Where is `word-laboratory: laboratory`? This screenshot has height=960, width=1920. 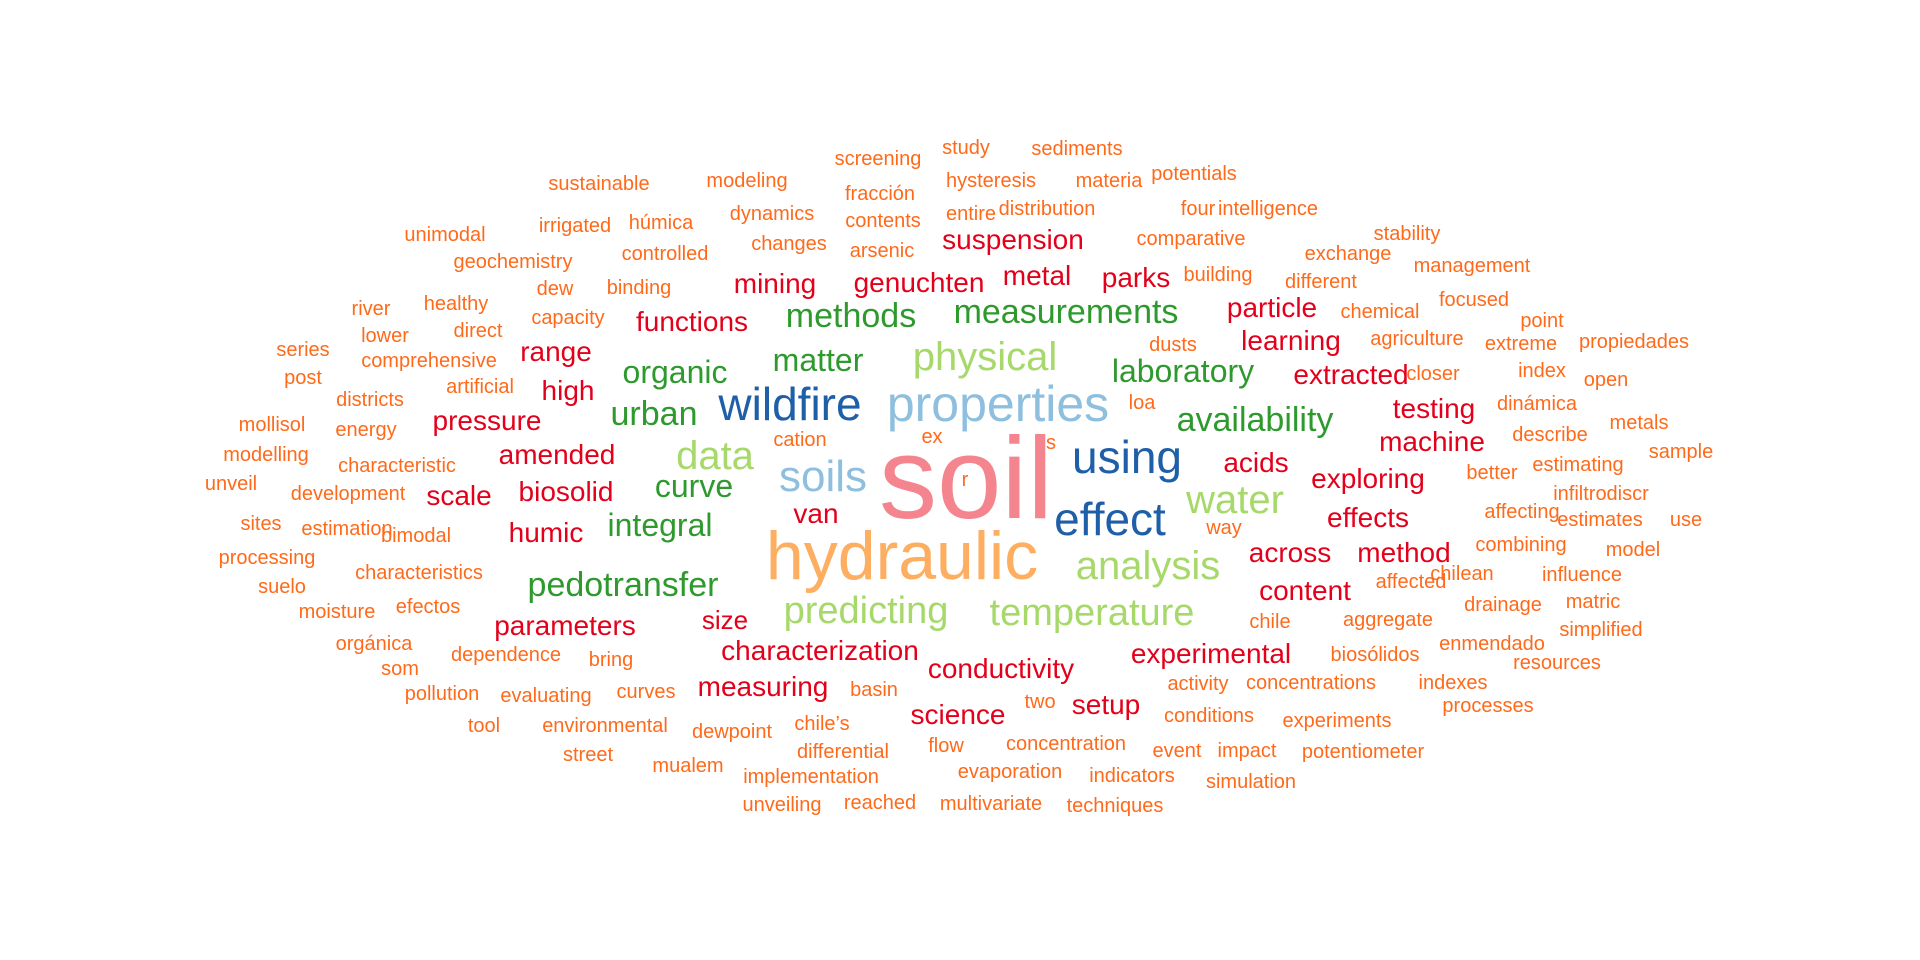
word-laboratory: laboratory is located at coordinates (1183, 371).